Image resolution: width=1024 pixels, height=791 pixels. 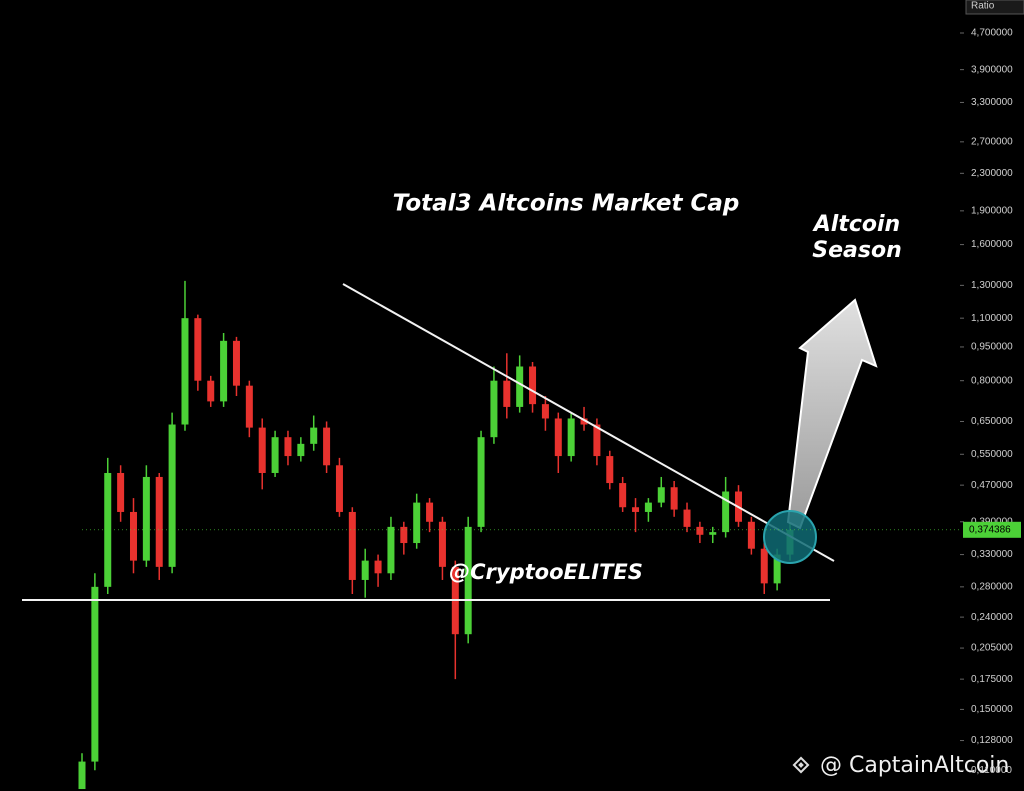 What do you see at coordinates (992, 485) in the screenshot?
I see `y-tick-label: 0,470000` at bounding box center [992, 485].